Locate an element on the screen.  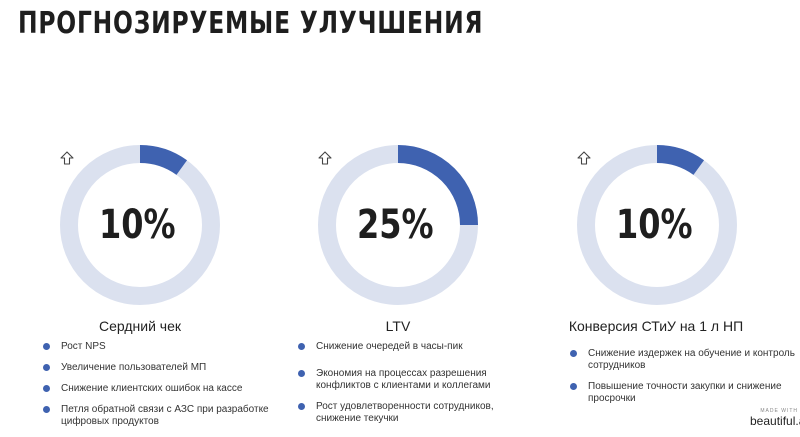
list-item: Рост NPS is located at coordinates (158, 347).